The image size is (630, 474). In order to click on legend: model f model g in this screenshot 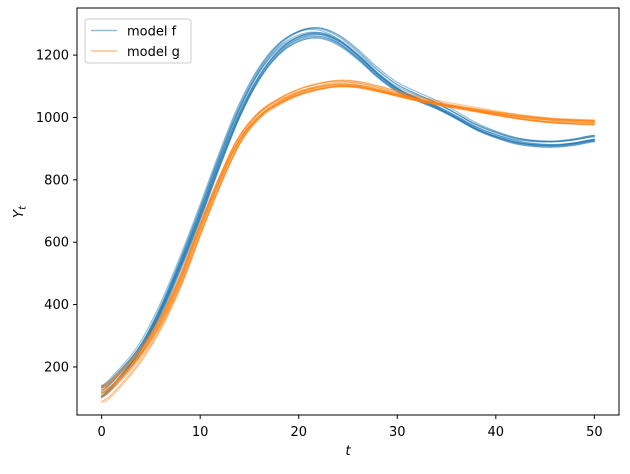, I will do `click(138, 41)`.